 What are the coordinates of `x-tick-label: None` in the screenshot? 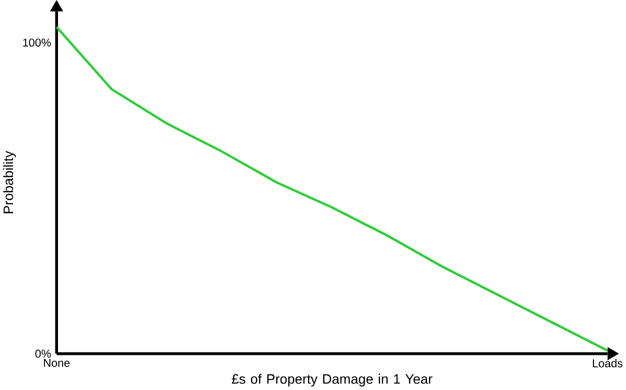 It's located at (57, 363).